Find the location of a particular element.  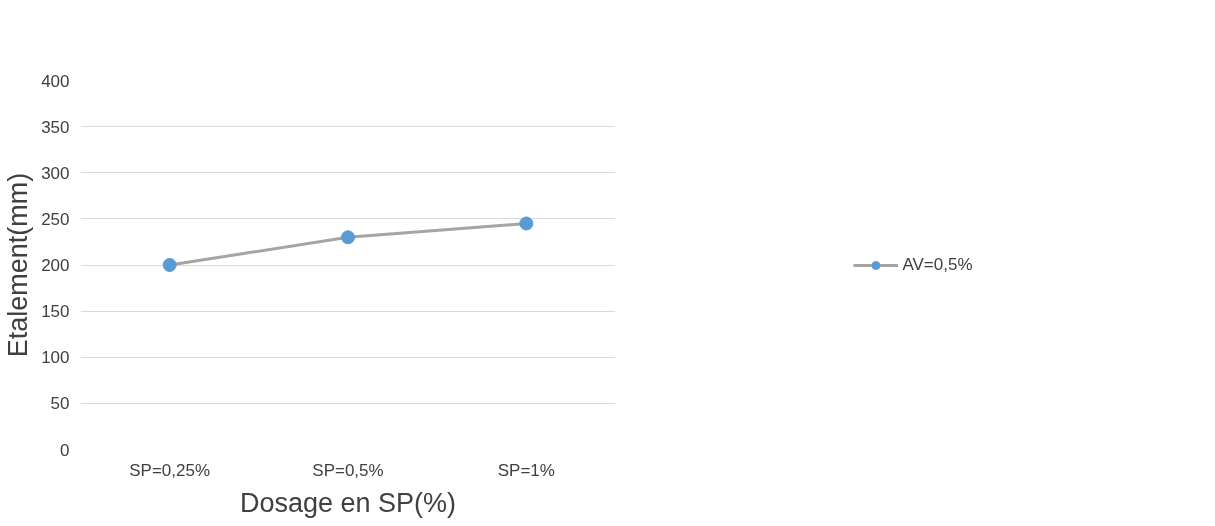

y-tick-label: 250 is located at coordinates (55, 219).